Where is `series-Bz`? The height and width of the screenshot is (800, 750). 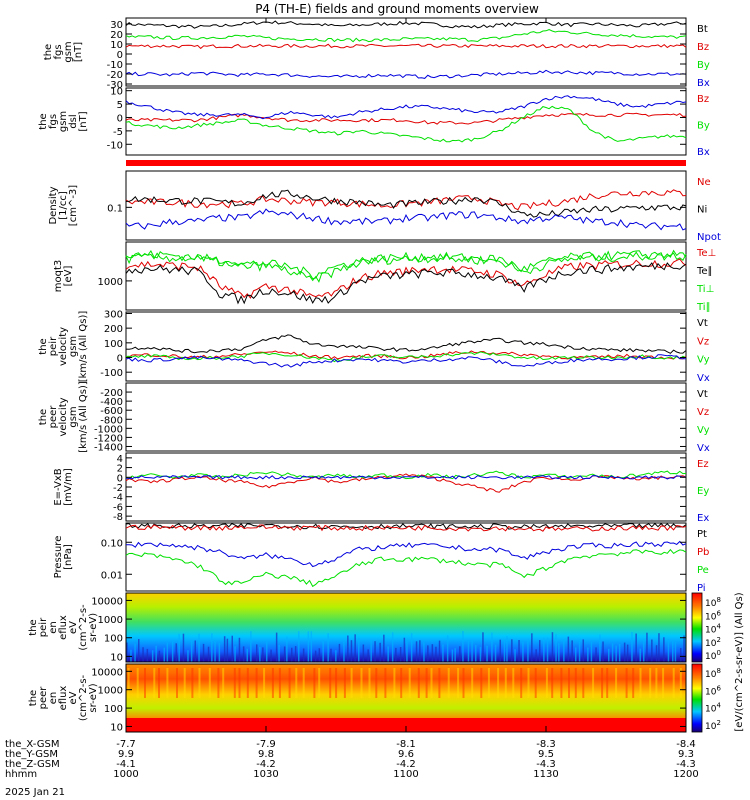
series-Bz is located at coordinates (406, 46).